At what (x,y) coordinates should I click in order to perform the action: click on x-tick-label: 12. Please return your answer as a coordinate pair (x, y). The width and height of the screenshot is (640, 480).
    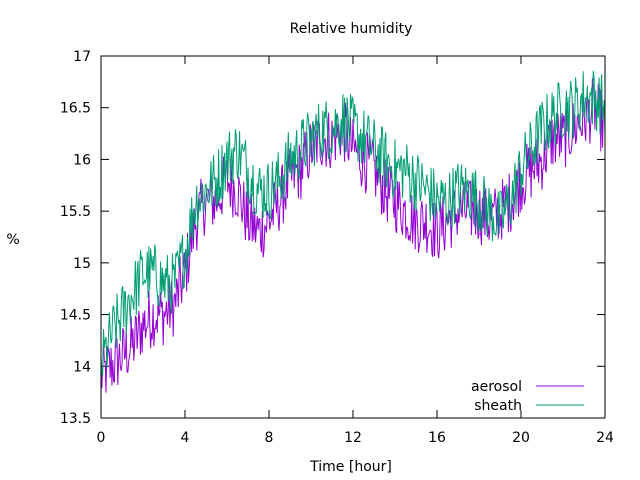
    Looking at the image, I should click on (353, 438).